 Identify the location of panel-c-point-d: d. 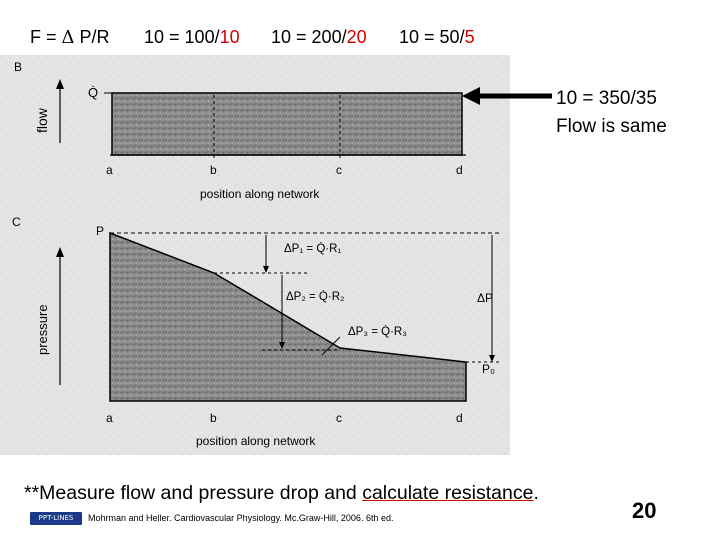
(459, 418).